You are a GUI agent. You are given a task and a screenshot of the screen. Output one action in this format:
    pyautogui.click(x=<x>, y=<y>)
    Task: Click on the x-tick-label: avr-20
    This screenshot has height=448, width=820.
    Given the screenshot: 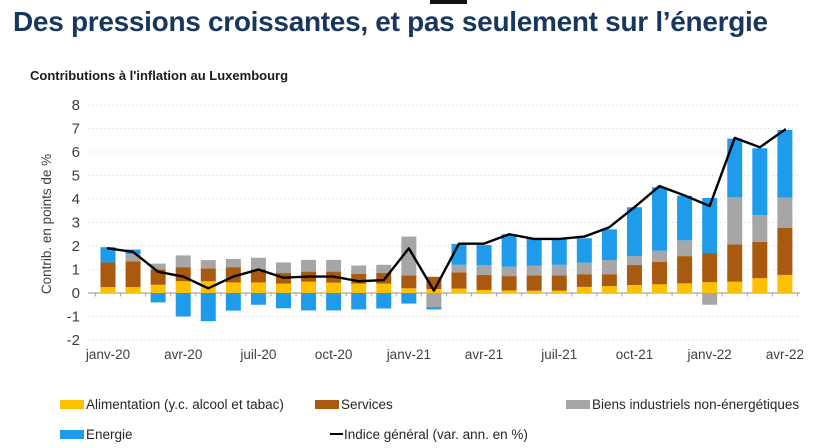 What is the action you would take?
    pyautogui.click(x=183, y=354)
    